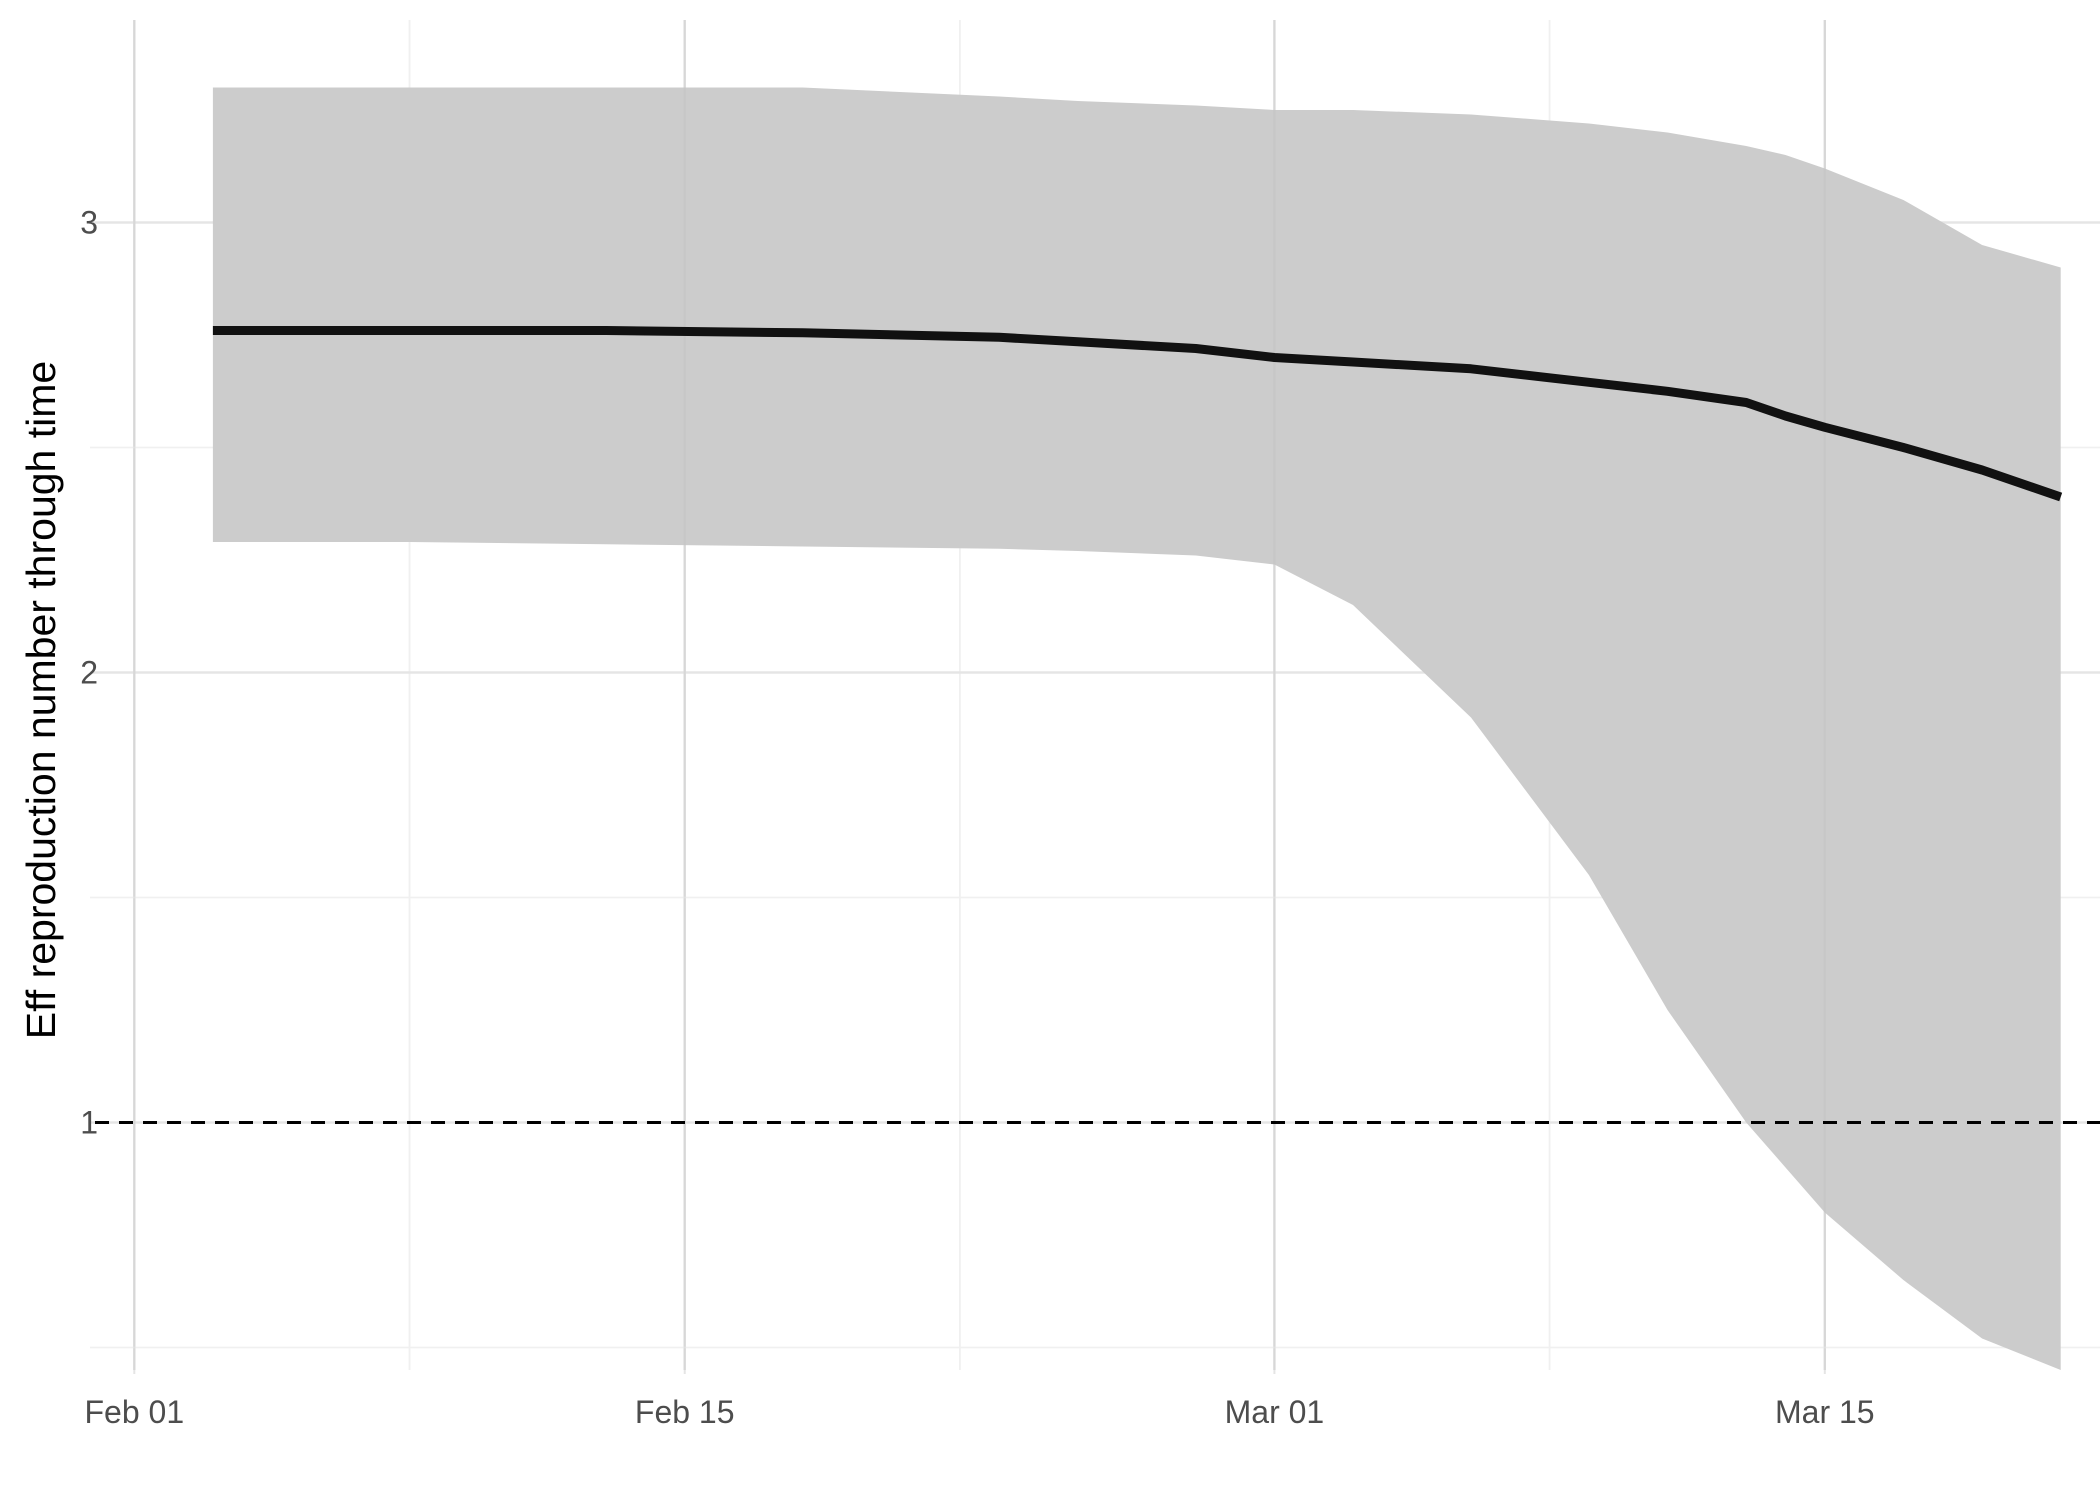  Describe the element at coordinates (1825, 1412) in the screenshot. I see `x-tick-label: Mar 15` at that location.